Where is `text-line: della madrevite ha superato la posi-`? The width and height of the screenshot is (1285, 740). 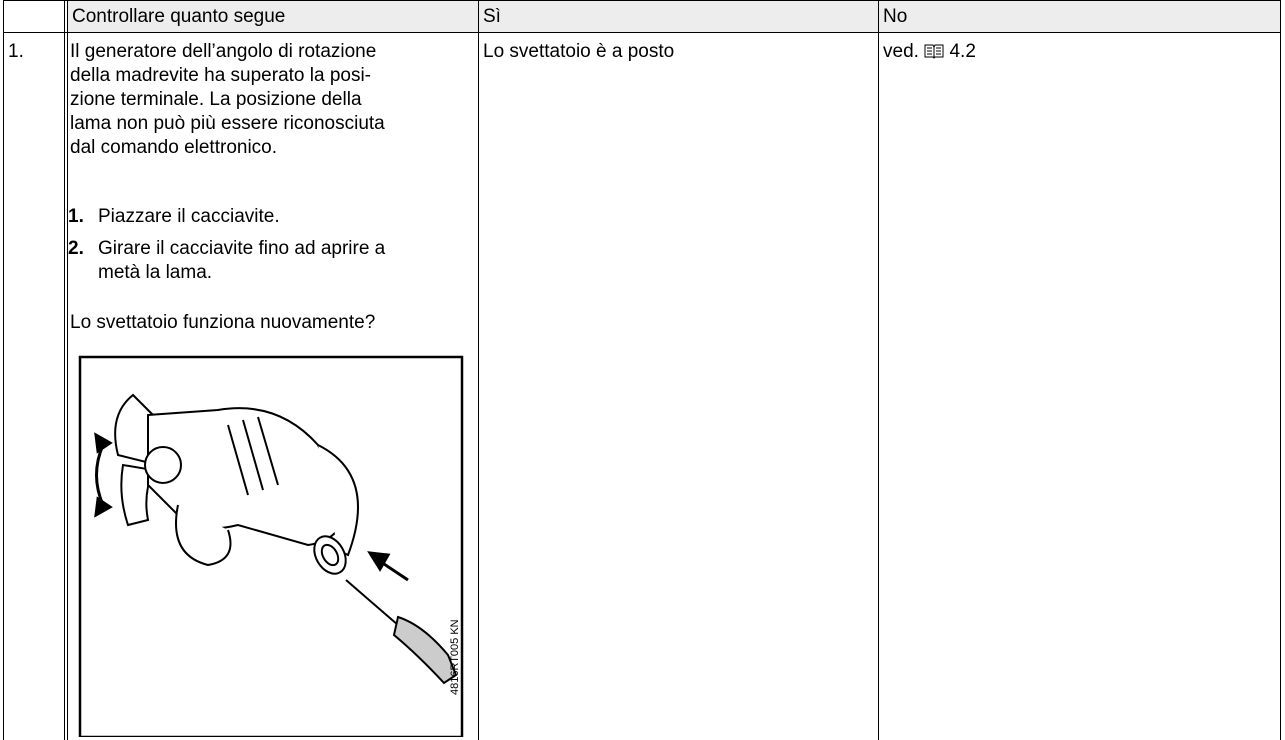 text-line: della madrevite ha superato la posi- is located at coordinates (221, 75).